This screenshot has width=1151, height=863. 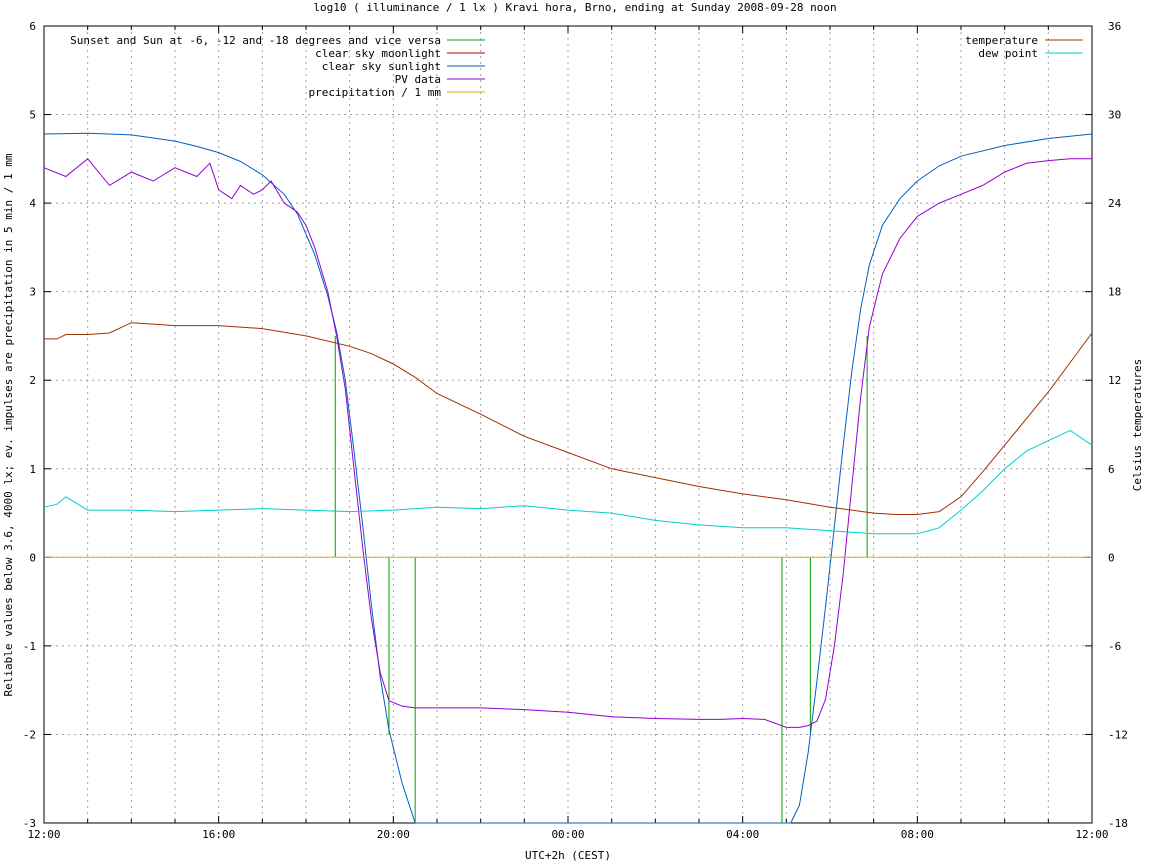 I want to click on legend-label: clear sky sunlight, so click(x=381, y=66).